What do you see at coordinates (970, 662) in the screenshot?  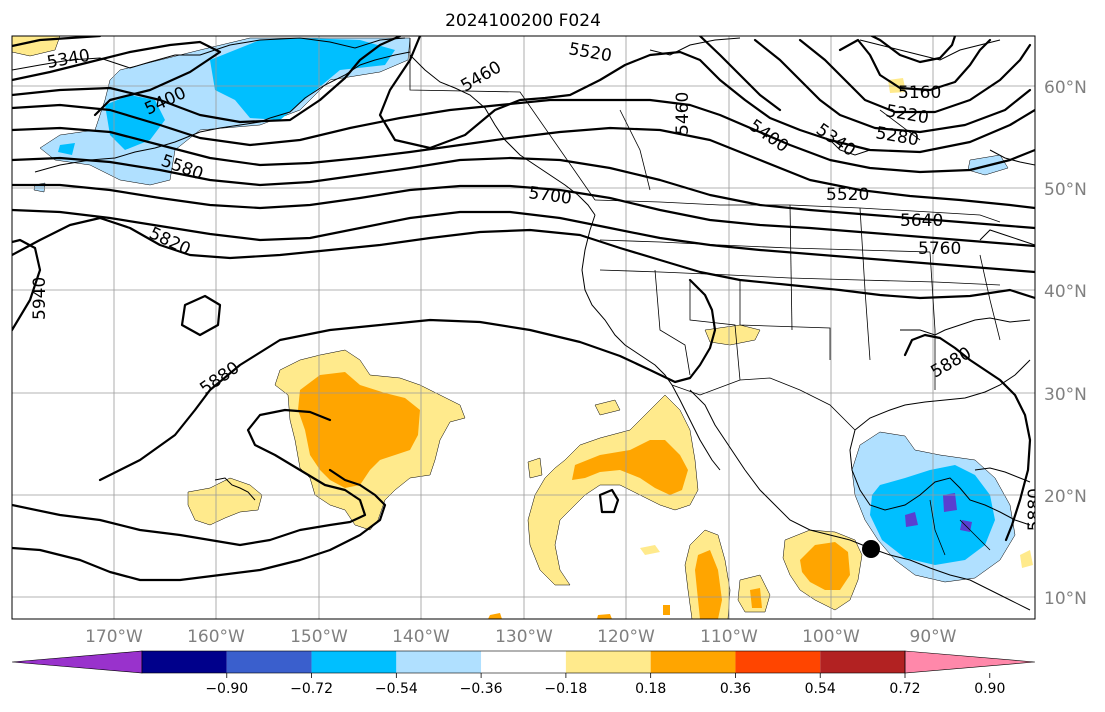 I see `colorbar-extend-max` at bounding box center [970, 662].